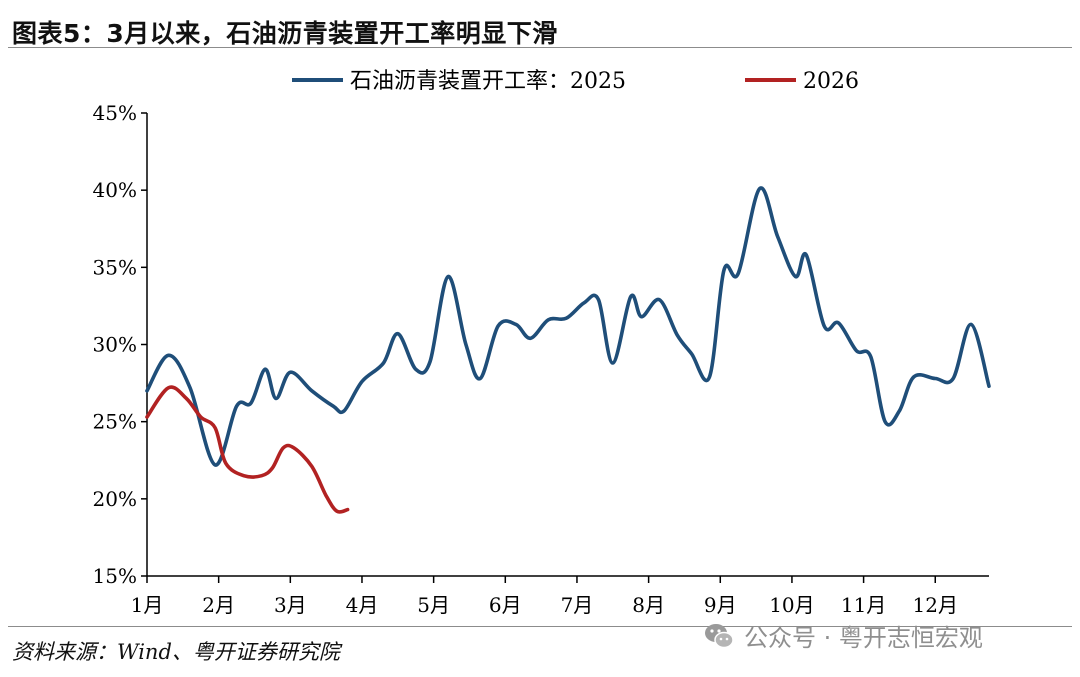  I want to click on x-tick-label: 6月, so click(505, 605).